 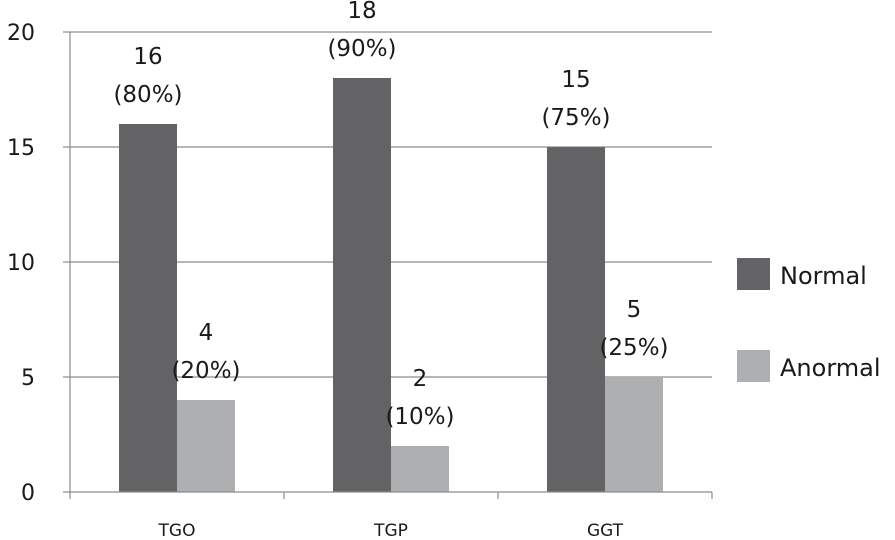 What do you see at coordinates (206, 446) in the screenshot?
I see `bar-anormal-tgo` at bounding box center [206, 446].